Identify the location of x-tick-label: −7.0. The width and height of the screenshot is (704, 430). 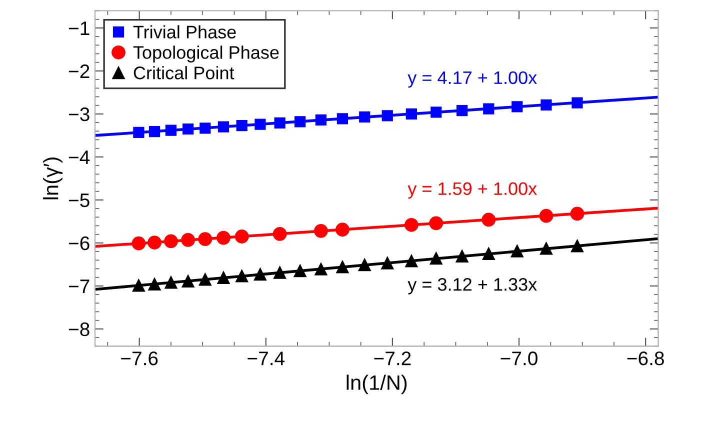
(519, 359).